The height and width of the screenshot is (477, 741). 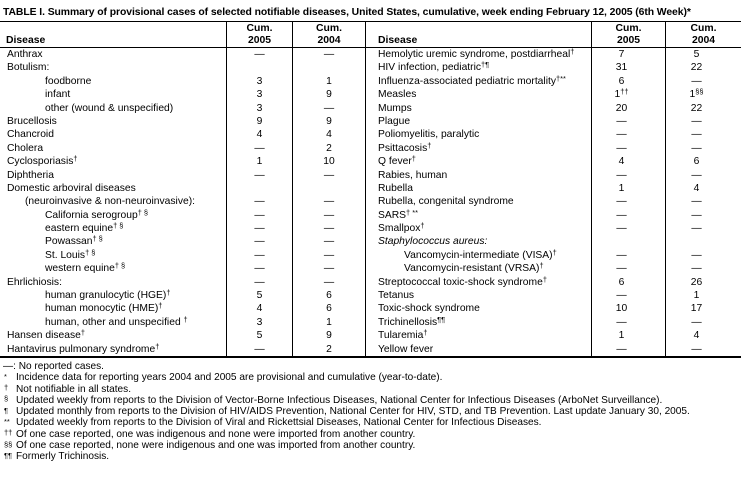 I want to click on count-cell: 9, so click(x=329, y=95).